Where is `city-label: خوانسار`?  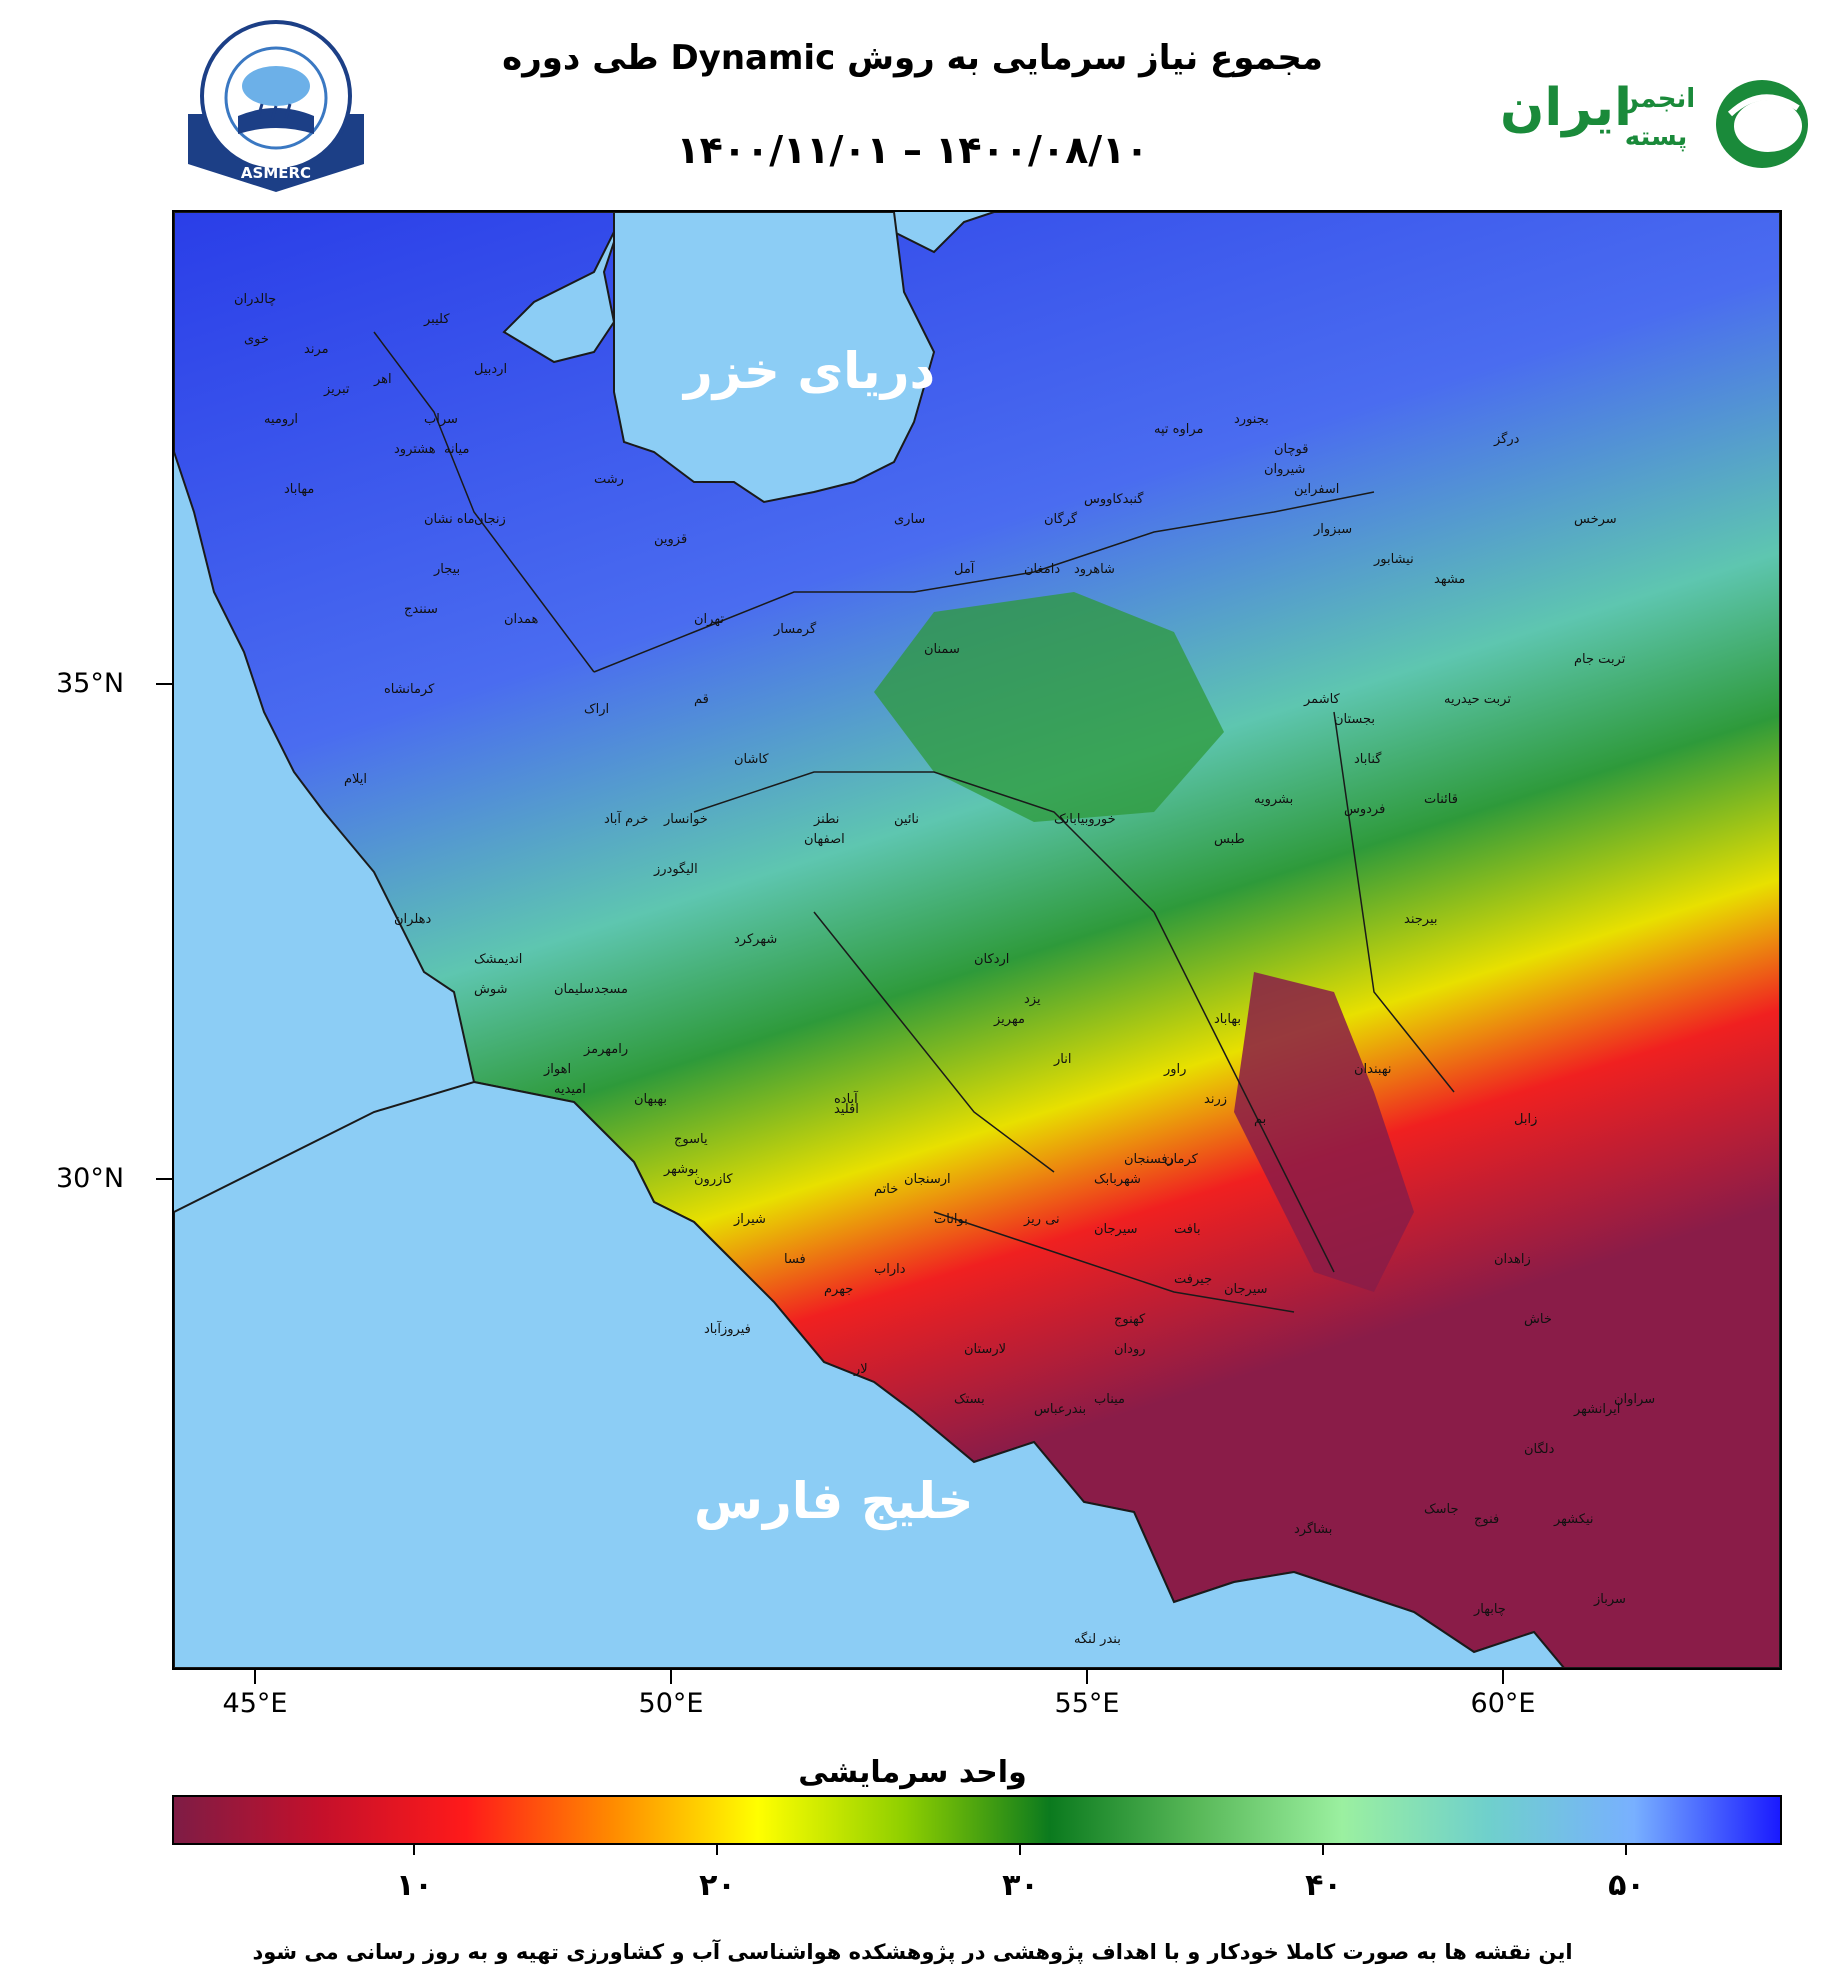
city-label: خوانسار is located at coordinates (686, 819).